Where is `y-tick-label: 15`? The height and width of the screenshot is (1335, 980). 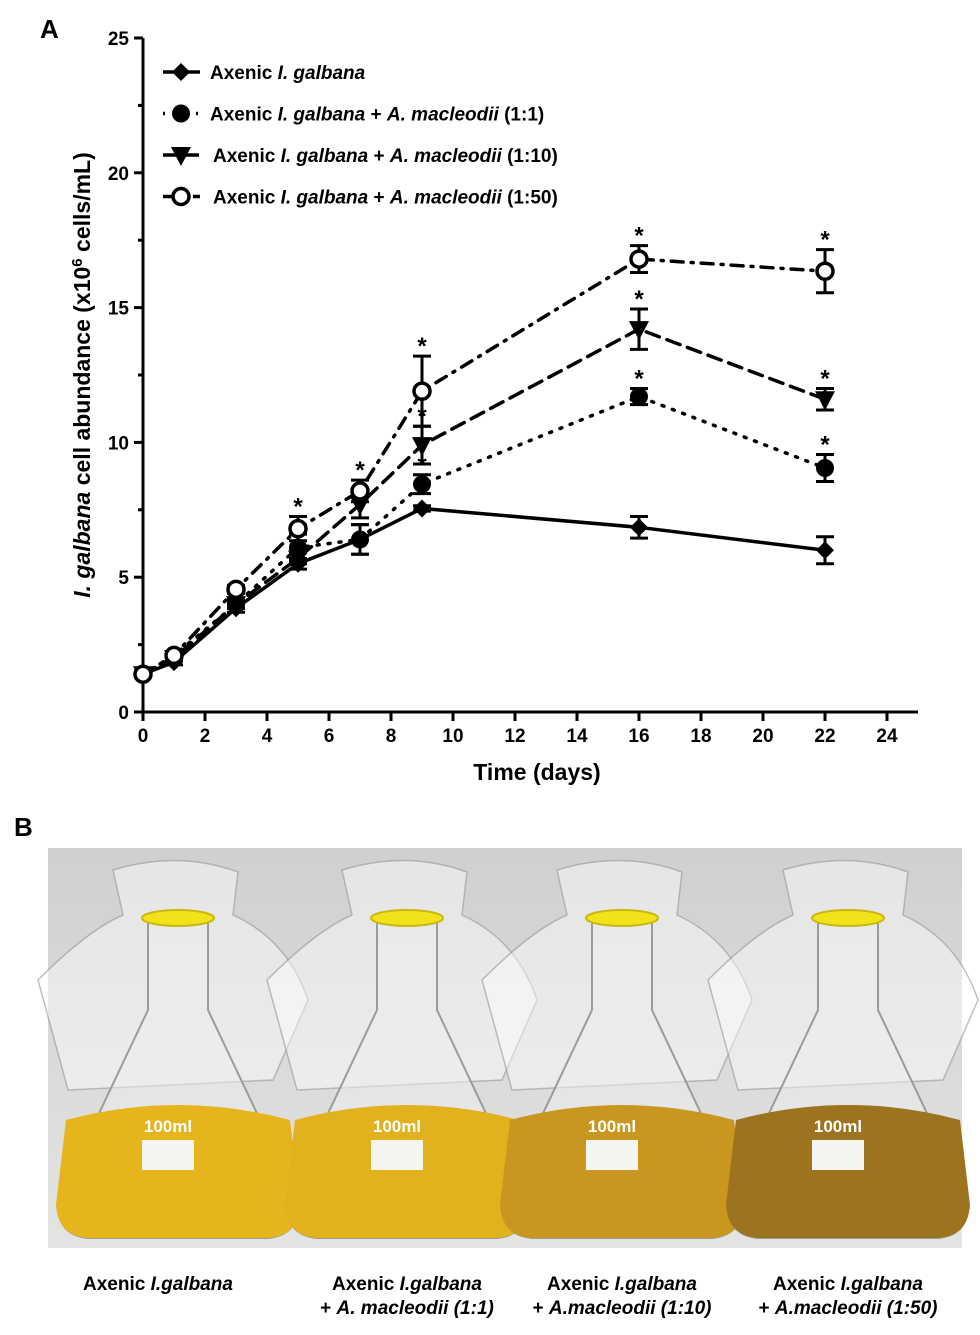 y-tick-label: 15 is located at coordinates (119, 309).